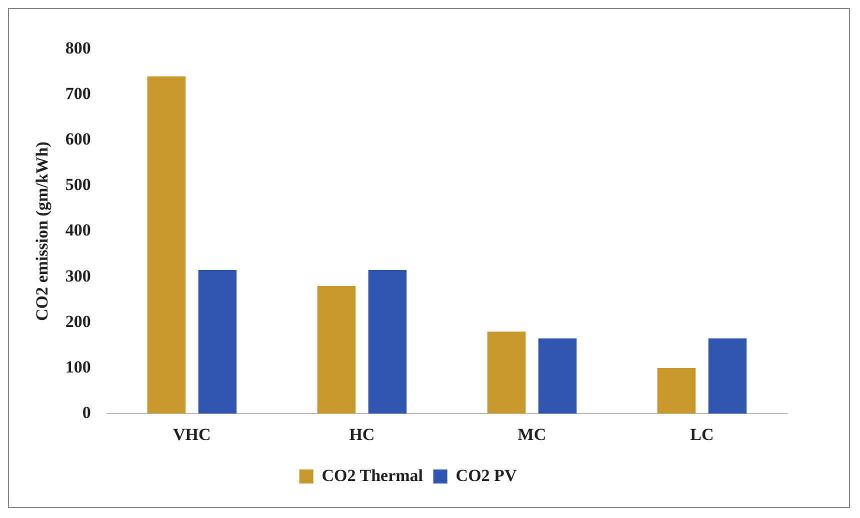 This screenshot has width=860, height=518. Describe the element at coordinates (78, 93) in the screenshot. I see `y-tick-label: 700` at that location.